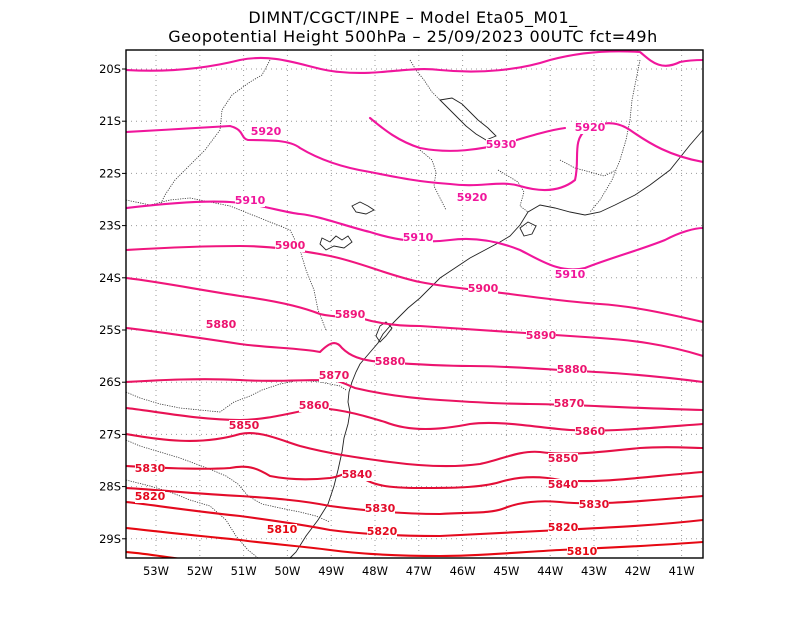 The image size is (800, 618). Describe the element at coordinates (463, 571) in the screenshot. I see `x-tick-label: 46W` at that location.